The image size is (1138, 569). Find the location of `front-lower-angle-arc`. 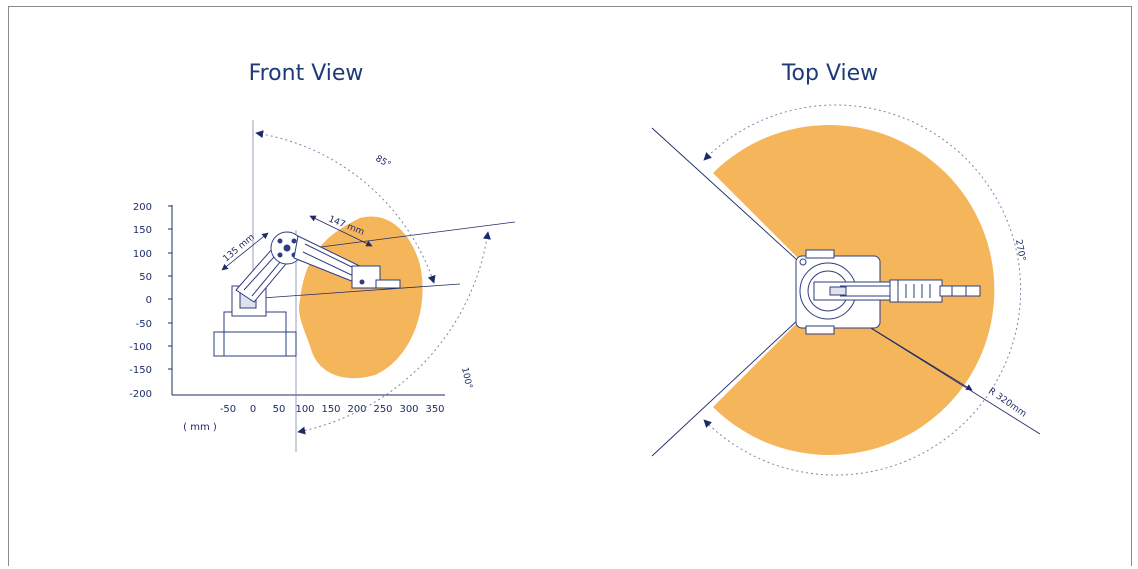

front-lower-angle-arc is located at coordinates (394, 333).